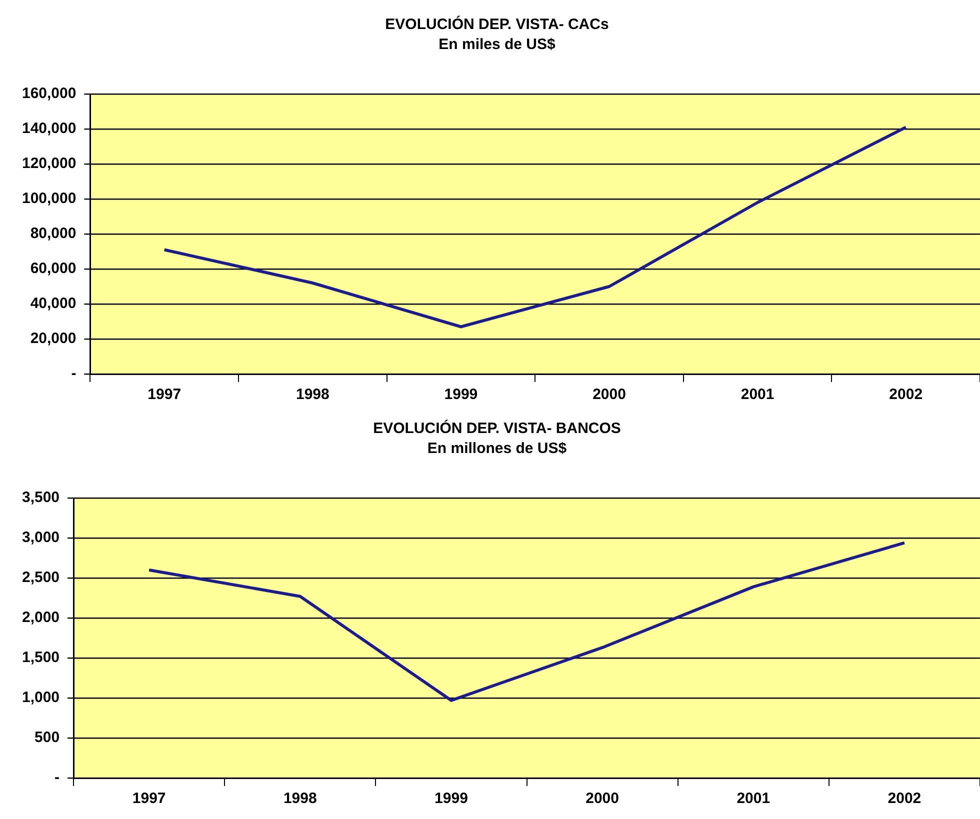 This screenshot has height=819, width=980. Describe the element at coordinates (53, 339) in the screenshot. I see `y-tick-label: 20,000` at that location.